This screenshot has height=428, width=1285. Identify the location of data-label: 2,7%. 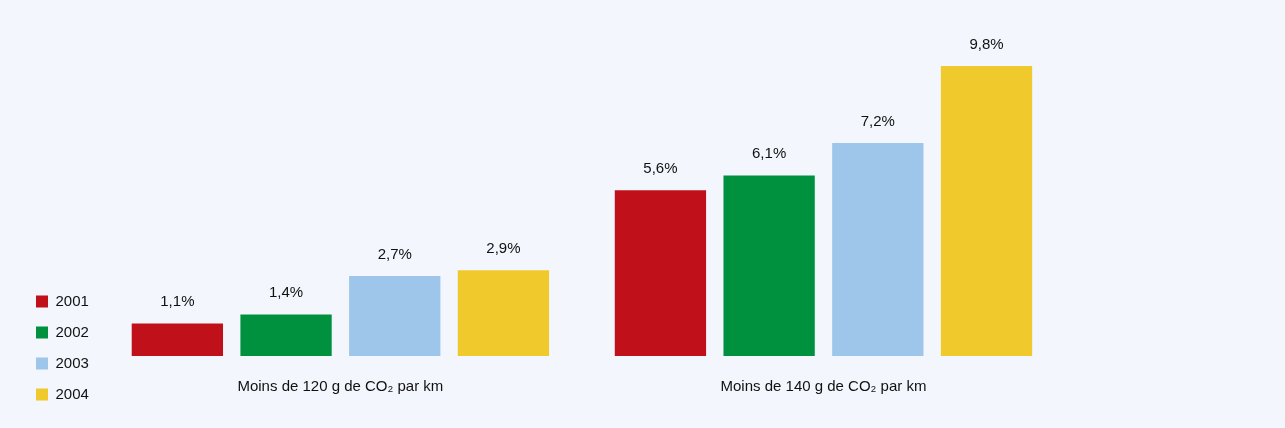
(394, 253).